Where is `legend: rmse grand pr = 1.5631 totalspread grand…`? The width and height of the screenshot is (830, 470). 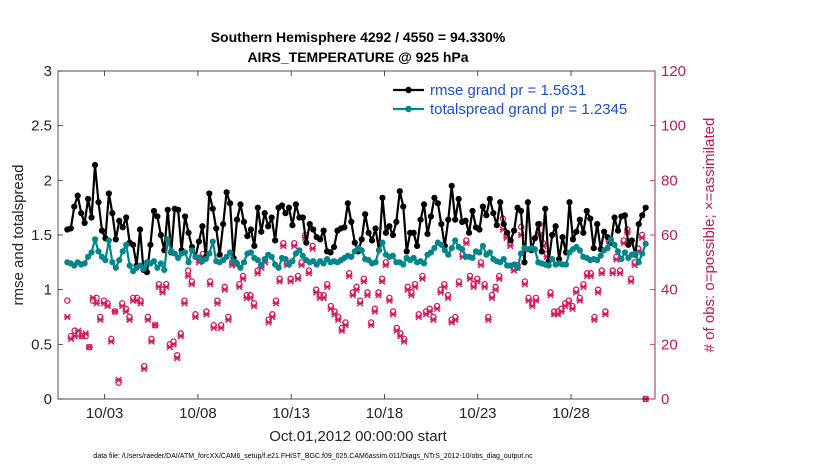
legend: rmse grand pr = 1.5631 totalspread grand… is located at coordinates (519, 98).